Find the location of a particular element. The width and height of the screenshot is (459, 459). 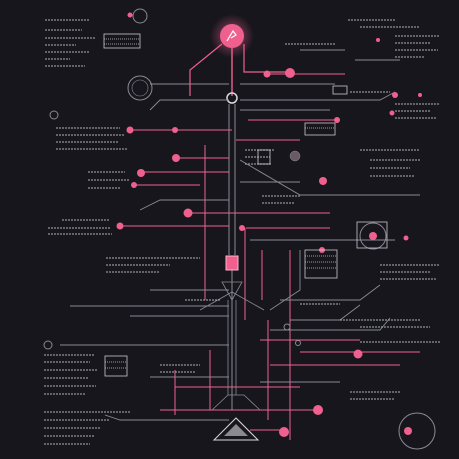

junction-ring is located at coordinates (232, 98).